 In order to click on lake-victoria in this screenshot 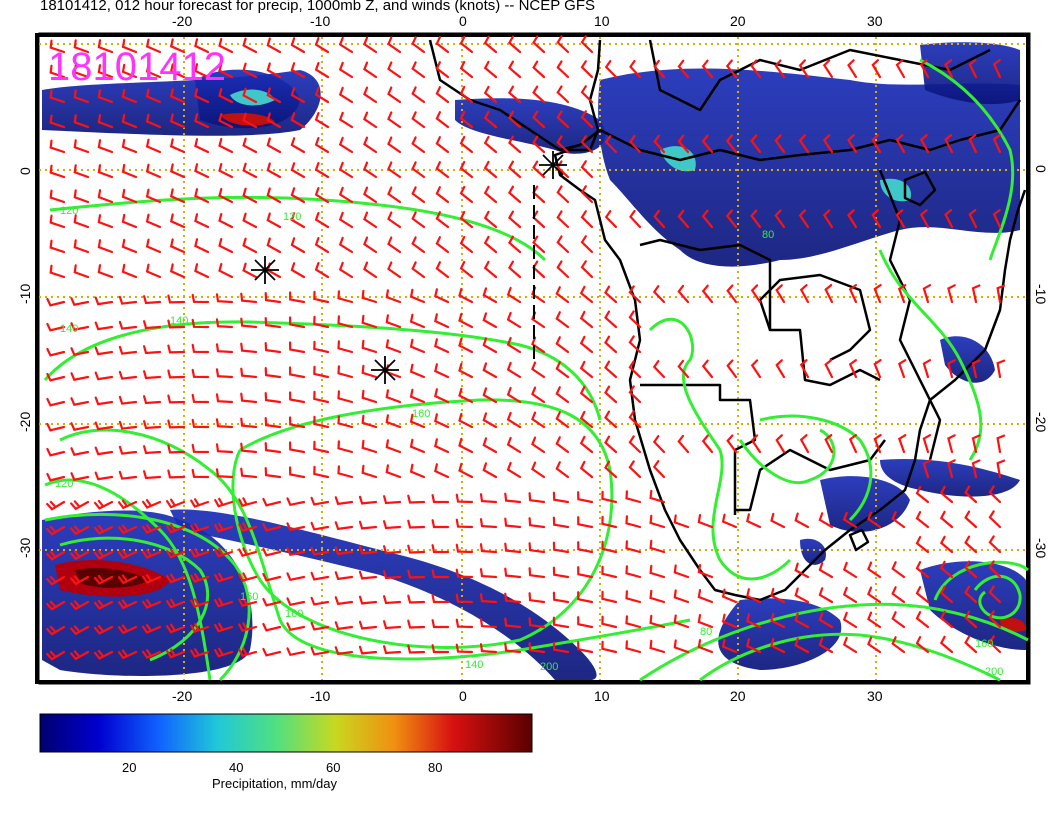, I will do `click(920, 188)`.